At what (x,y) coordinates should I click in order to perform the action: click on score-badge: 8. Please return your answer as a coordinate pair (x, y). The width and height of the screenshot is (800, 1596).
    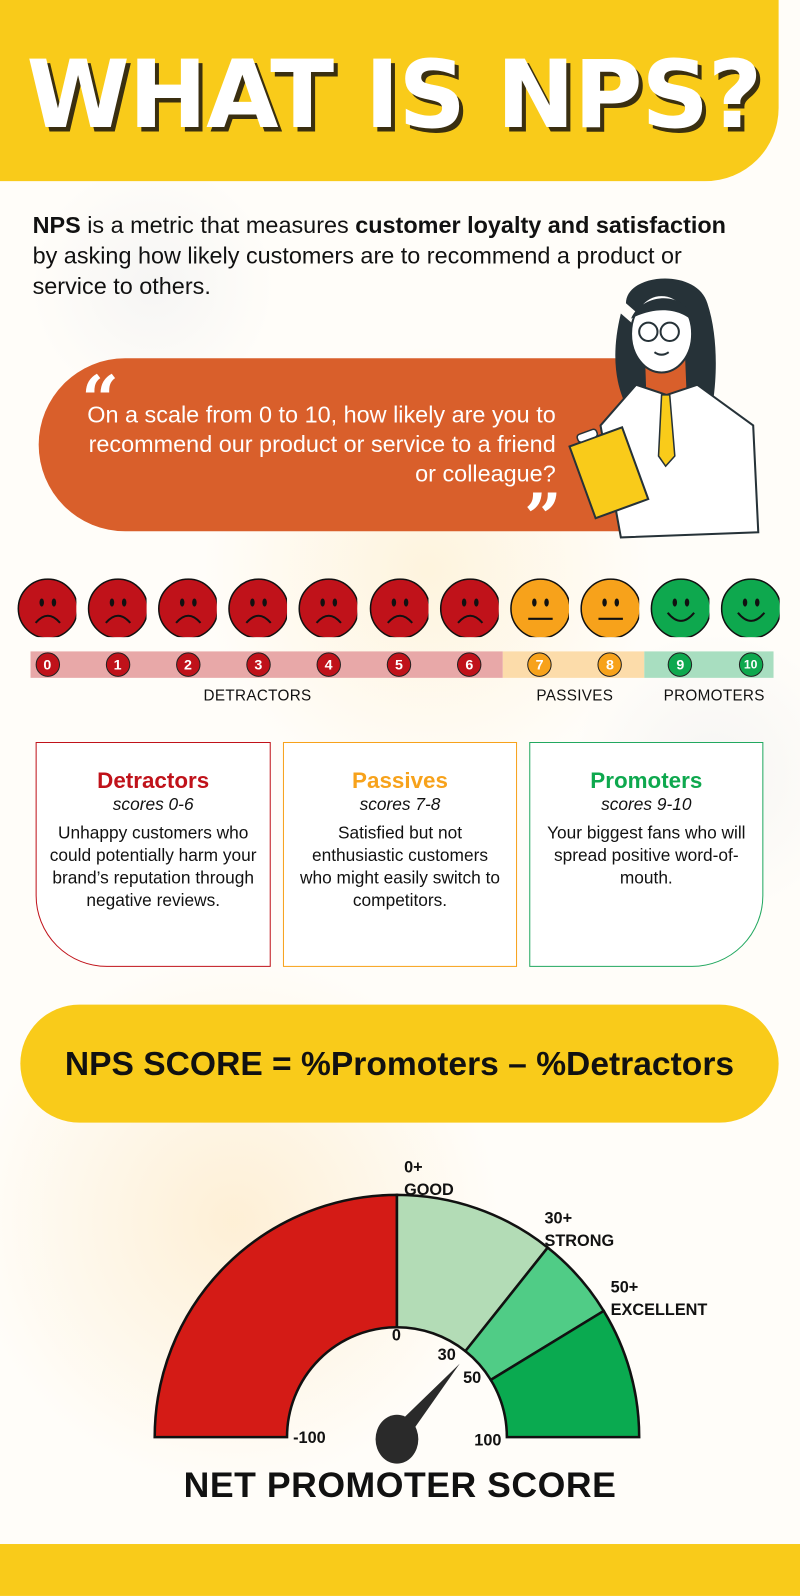
    Looking at the image, I should click on (610, 664).